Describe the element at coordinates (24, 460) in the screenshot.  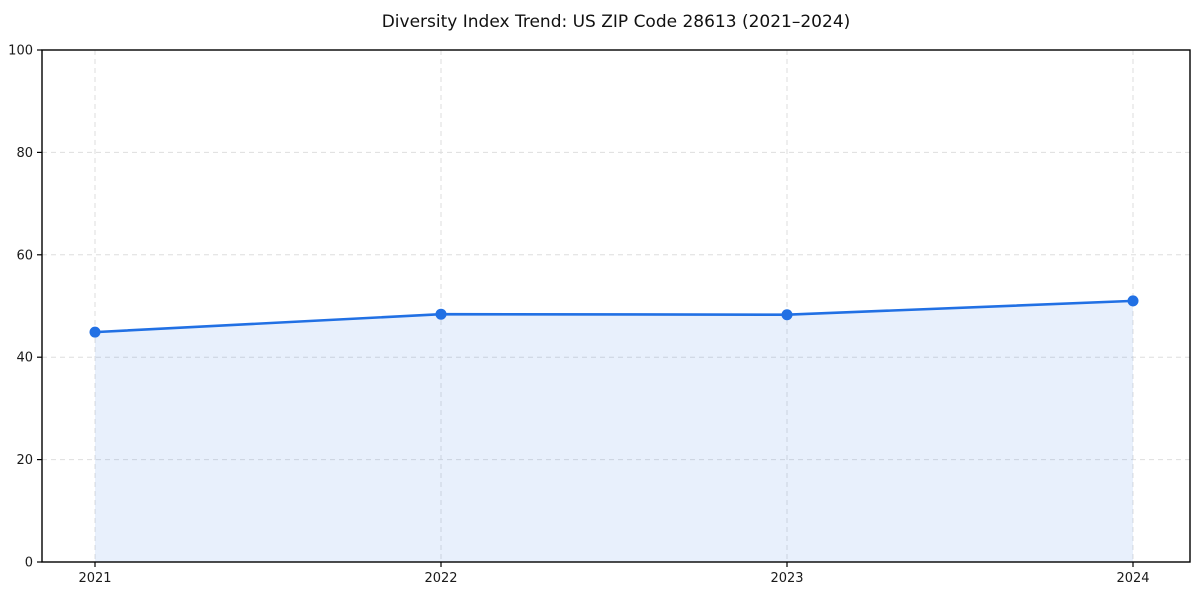
I see `y-tick-label: 20` at that location.